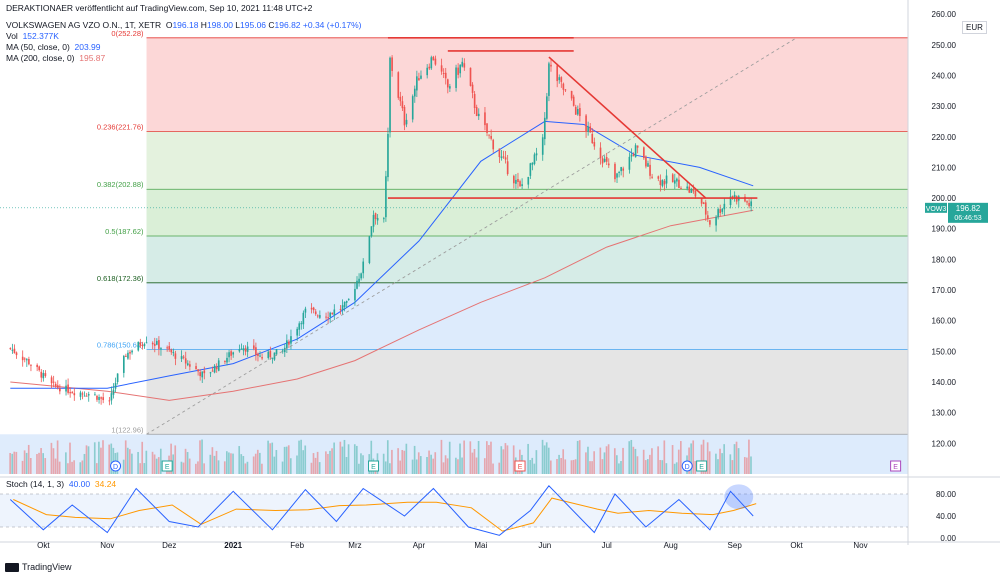 This screenshot has height=582, width=1000. What do you see at coordinates (12, 567) in the screenshot?
I see `tradingview-logo-icon` at bounding box center [12, 567].